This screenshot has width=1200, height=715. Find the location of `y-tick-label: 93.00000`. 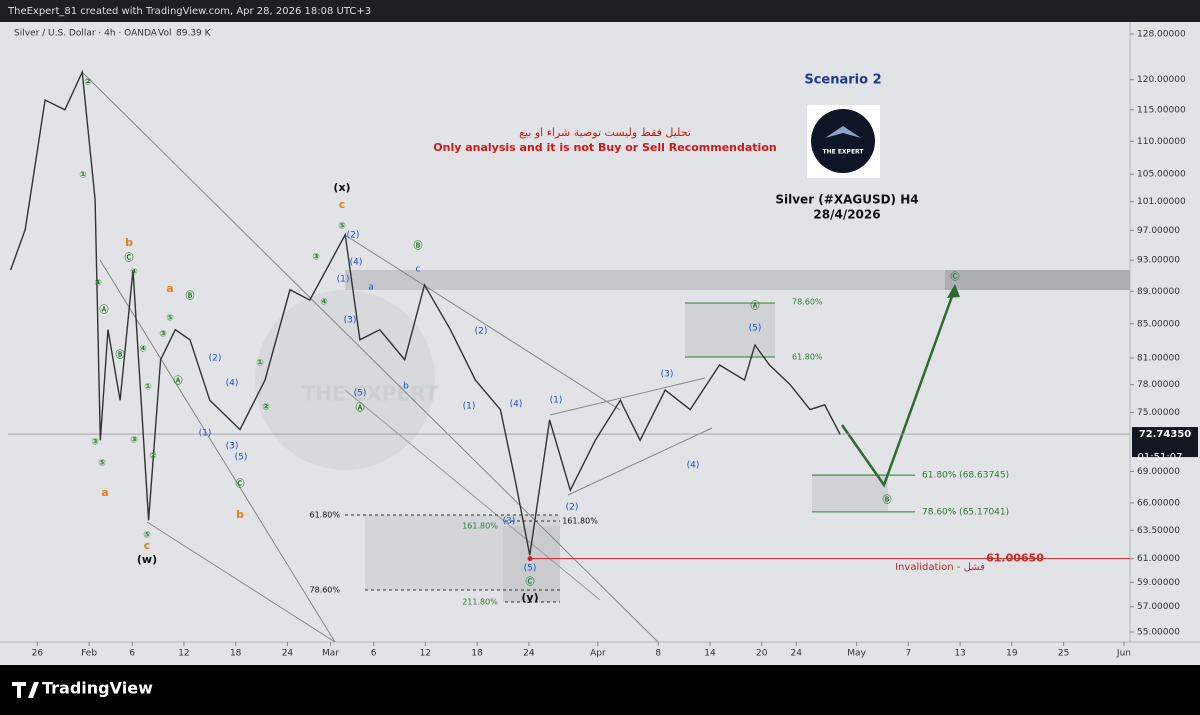

y-tick-label: 93.00000 is located at coordinates (1158, 261).